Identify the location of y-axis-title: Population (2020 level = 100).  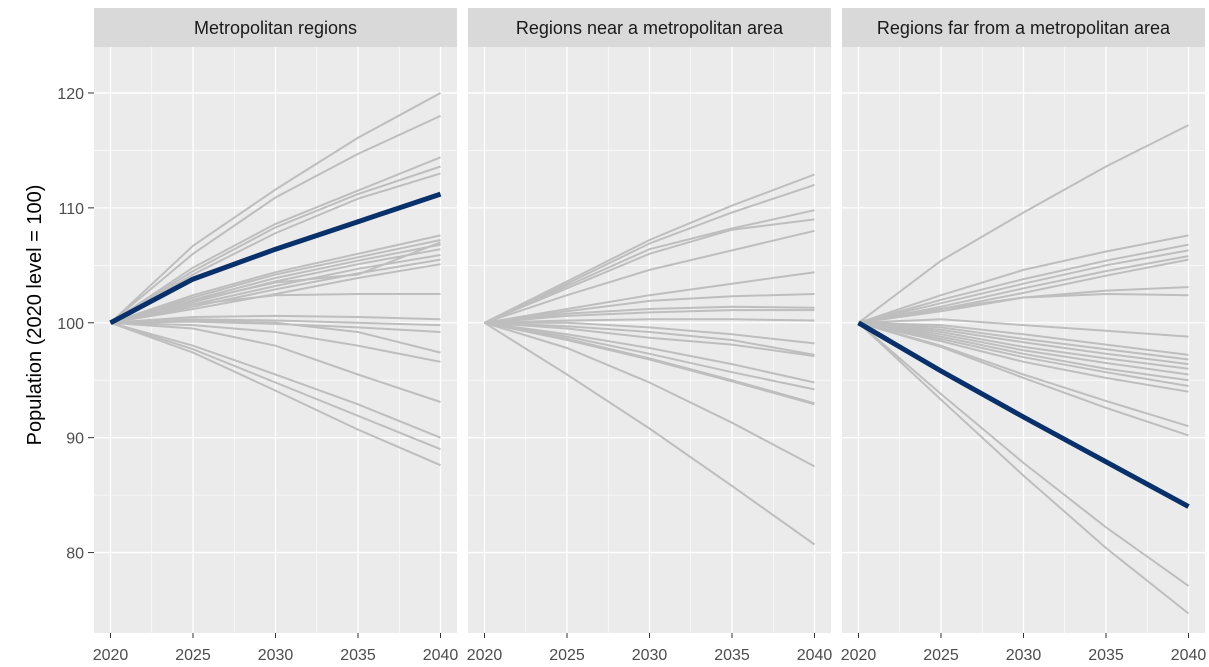
(35, 315).